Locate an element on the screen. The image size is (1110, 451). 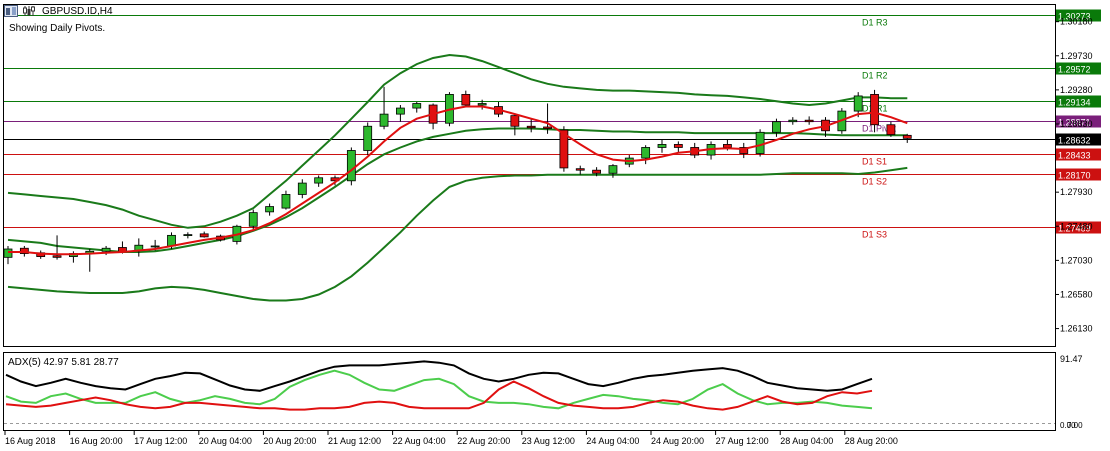
time-tick-label: 28 Aug 04:00 is located at coordinates (806, 441).